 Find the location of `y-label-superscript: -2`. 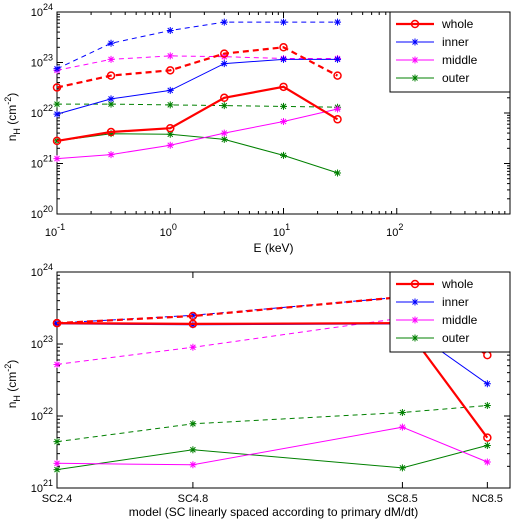

y-label-superscript: -2 is located at coordinates (8, 101).